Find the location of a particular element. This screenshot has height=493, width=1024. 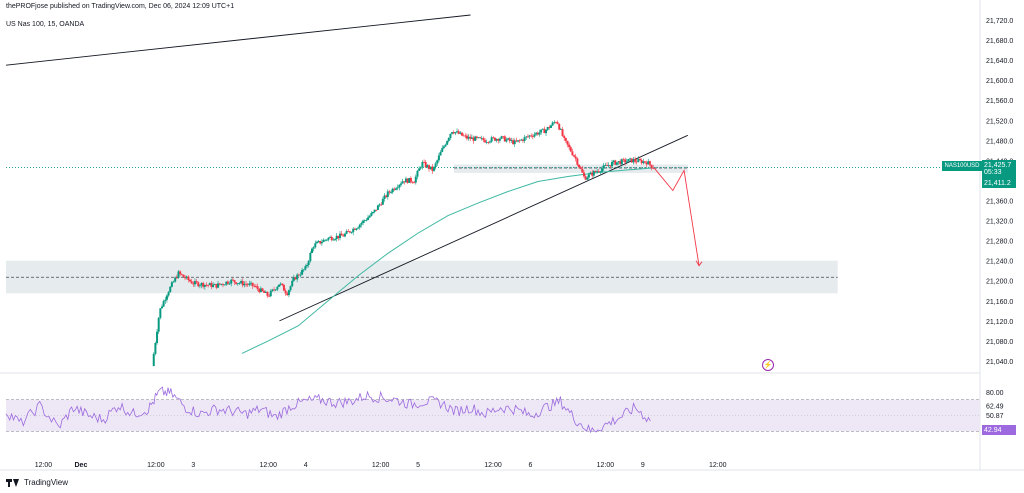

countdown-value: 05:33 is located at coordinates (993, 172).